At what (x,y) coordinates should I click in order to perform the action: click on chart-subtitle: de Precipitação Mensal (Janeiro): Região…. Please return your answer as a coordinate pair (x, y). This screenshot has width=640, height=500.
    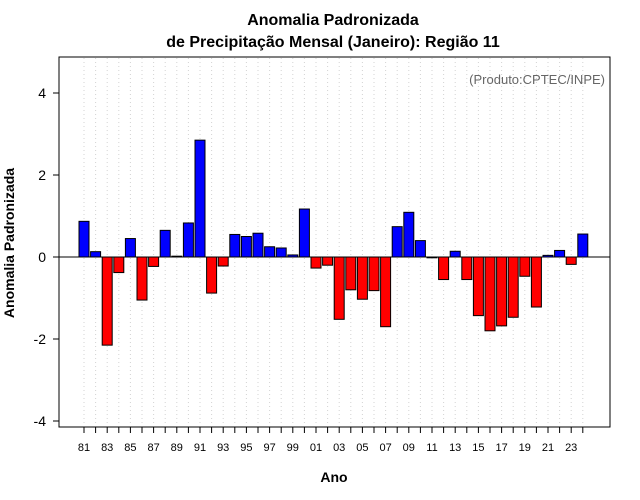
    Looking at the image, I should click on (333, 42).